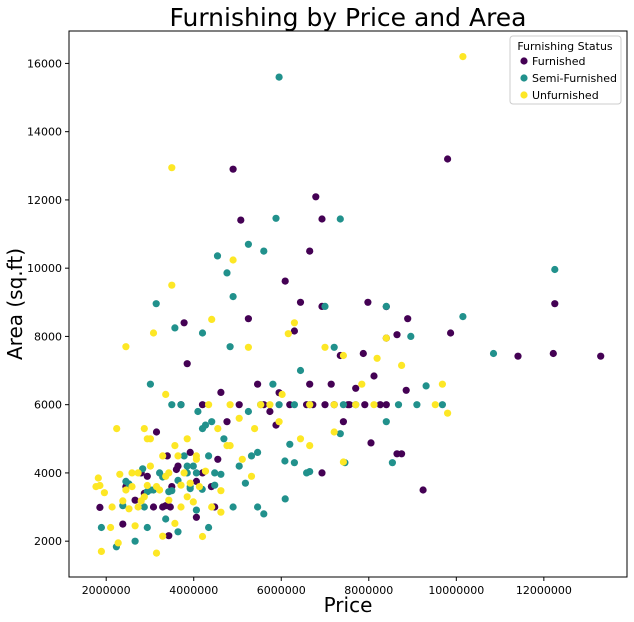  I want to click on x-tick-label: 8000000, so click(368, 590).